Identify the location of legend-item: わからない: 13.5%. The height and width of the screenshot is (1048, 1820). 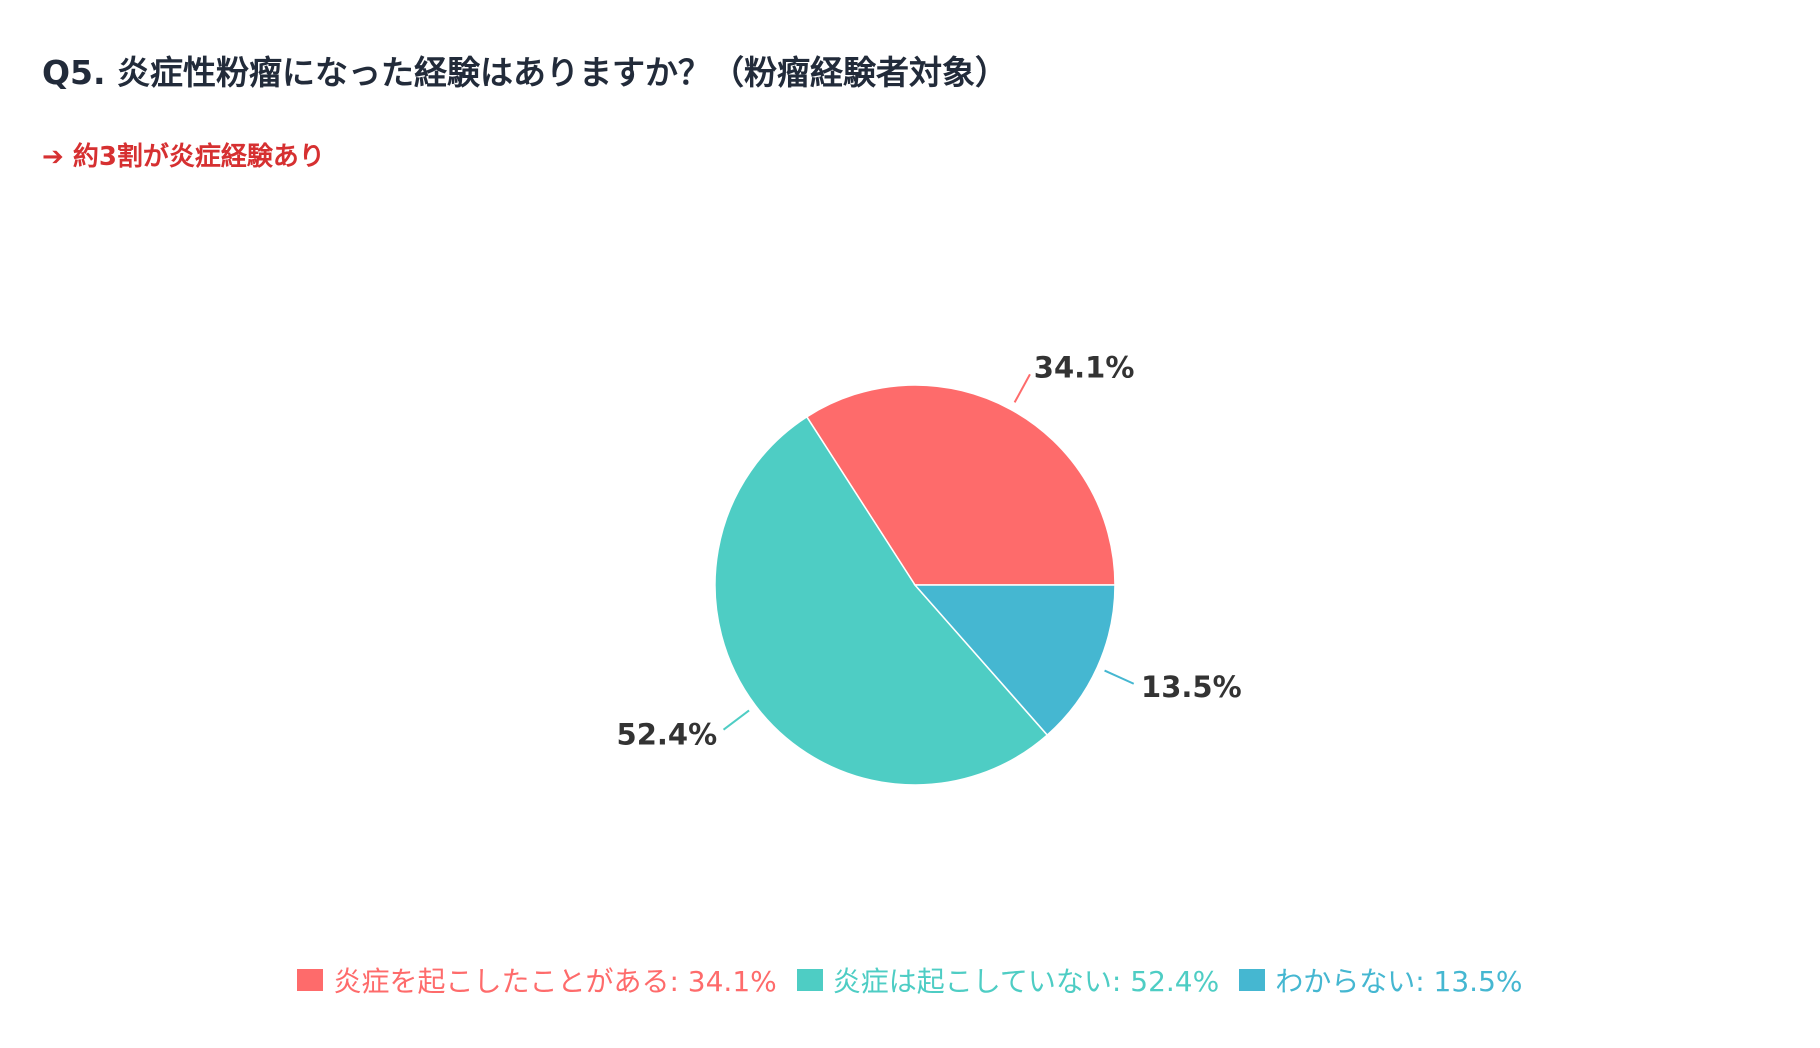
(1381, 980).